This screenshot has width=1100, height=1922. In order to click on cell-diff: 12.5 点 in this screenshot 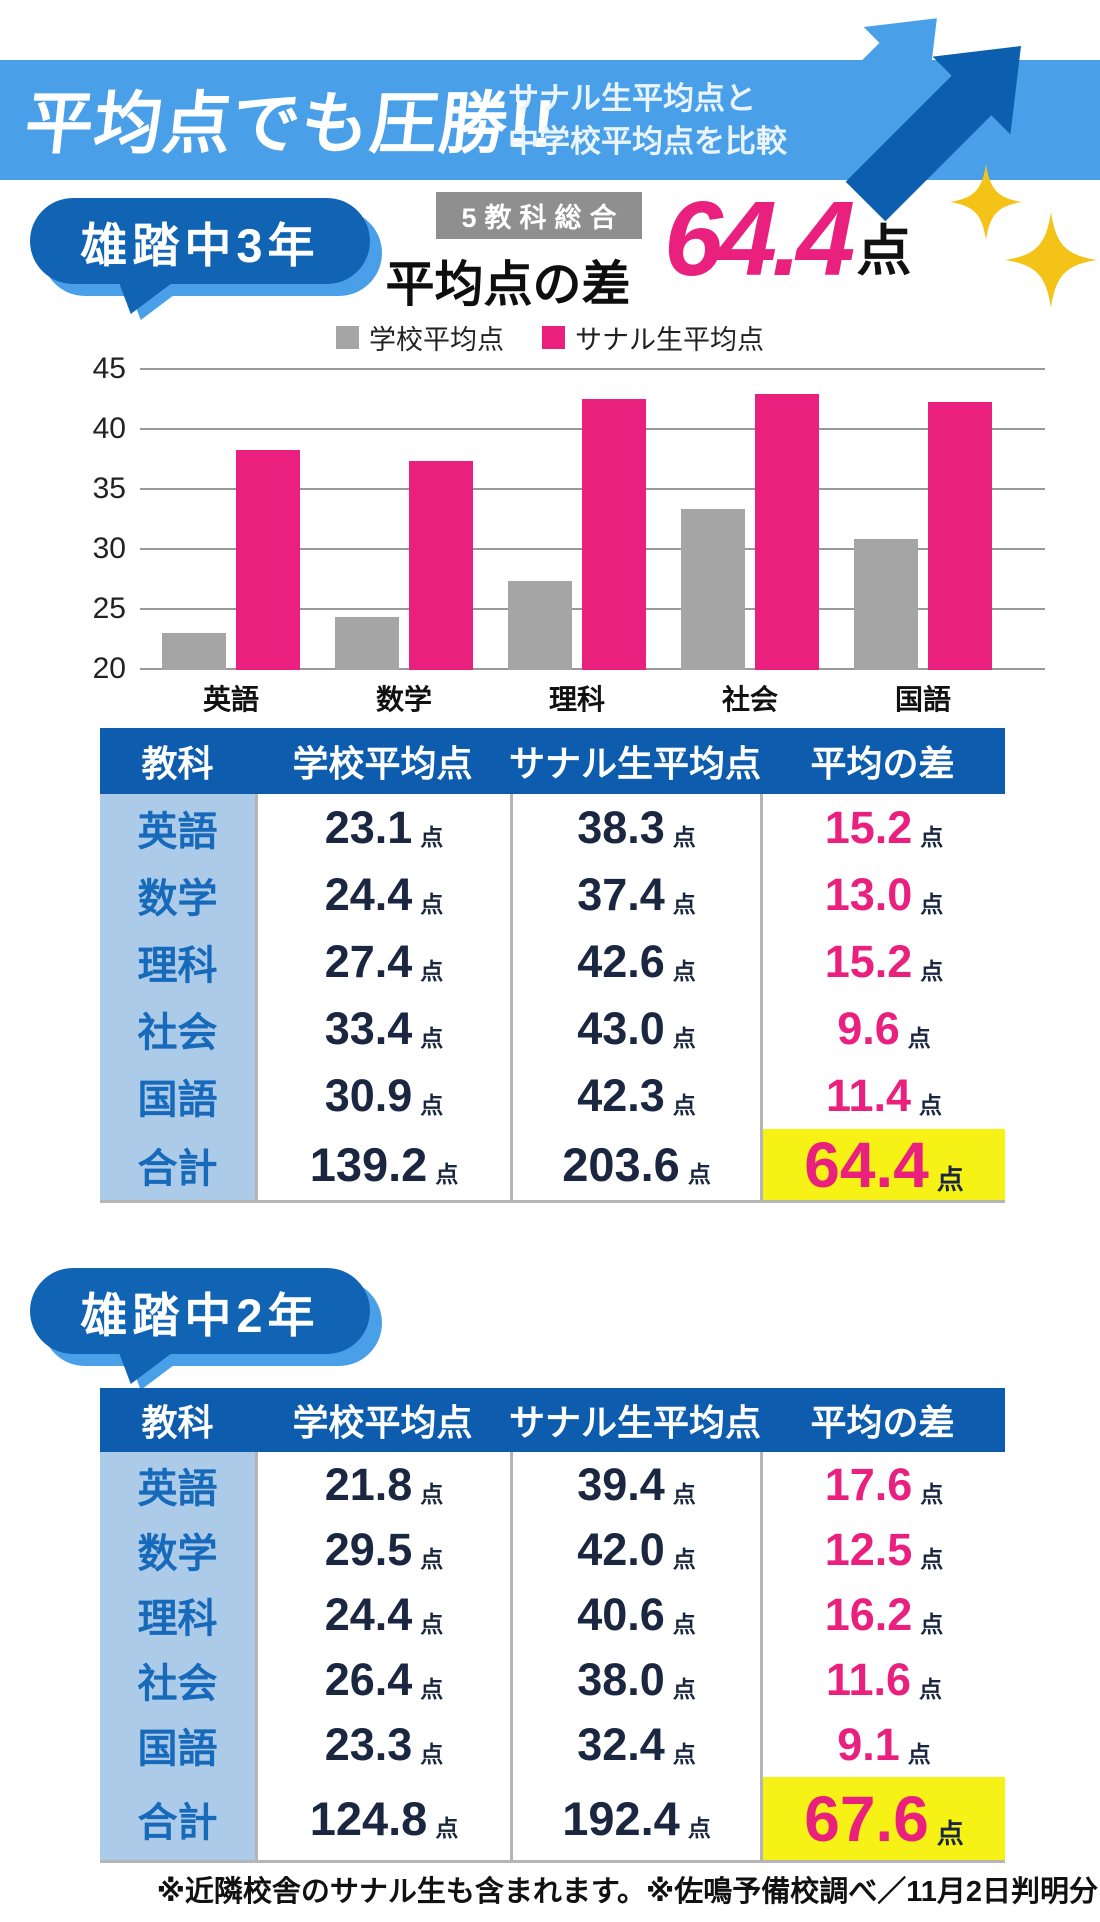, I will do `click(882, 1549)`.